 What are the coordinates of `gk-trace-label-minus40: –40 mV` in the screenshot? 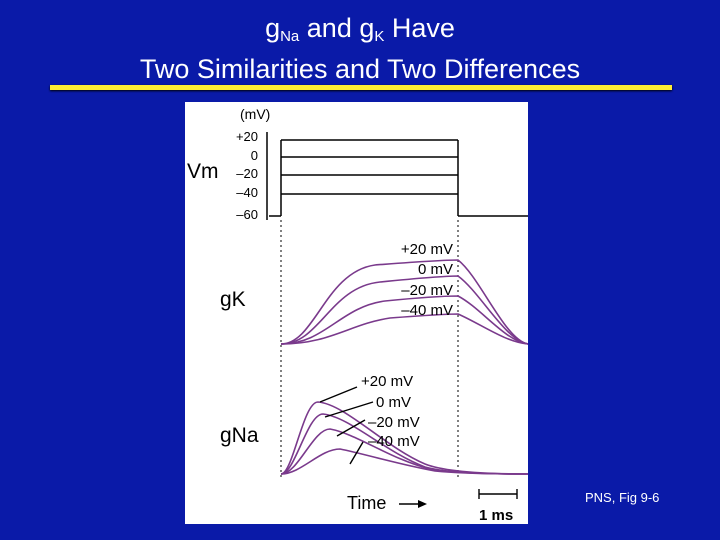 It's located at (427, 310).